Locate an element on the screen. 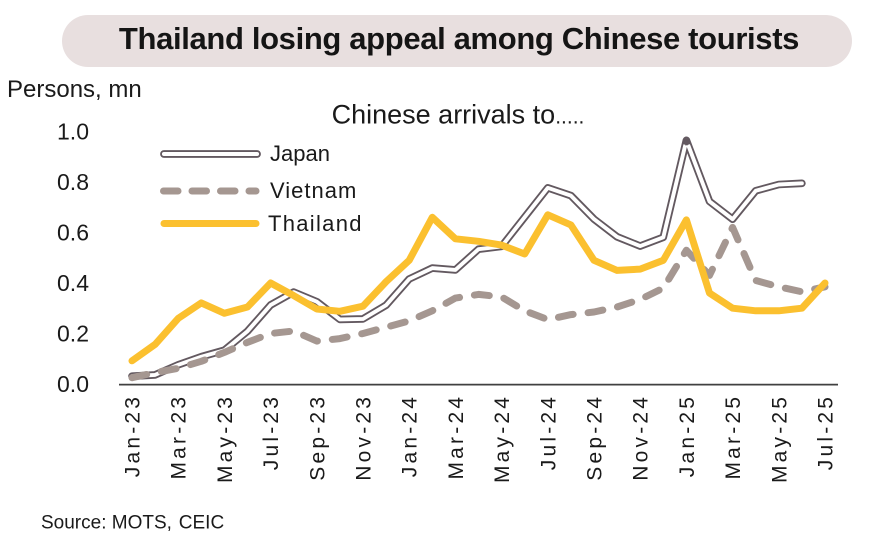 The image size is (870, 546). svg-text: May-25 is located at coordinates (779, 438).